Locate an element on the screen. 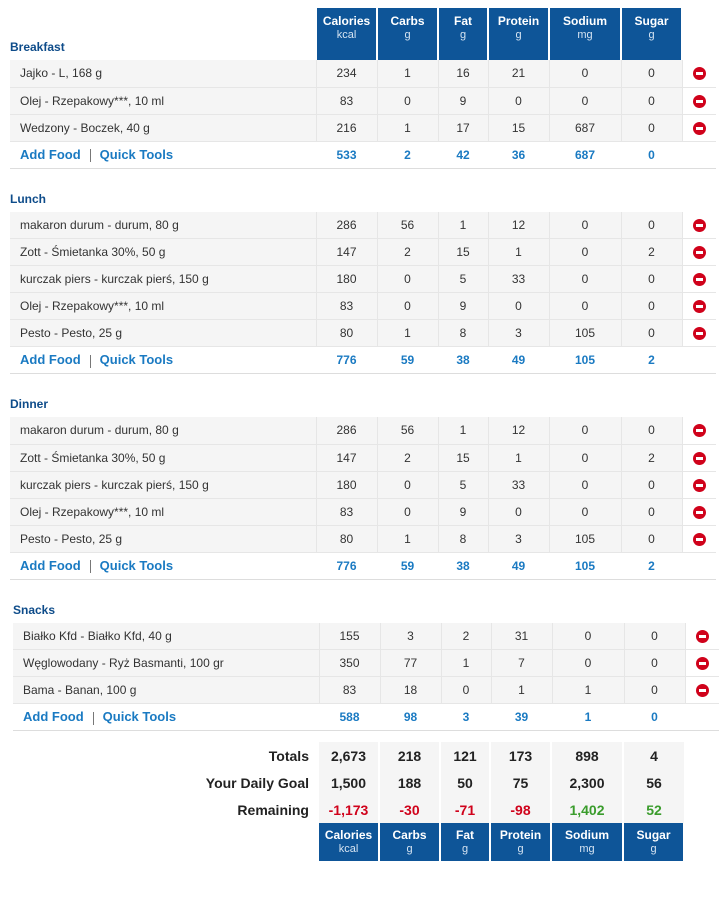 The image size is (724, 908). column-name: Carbs is located at coordinates (409, 835).